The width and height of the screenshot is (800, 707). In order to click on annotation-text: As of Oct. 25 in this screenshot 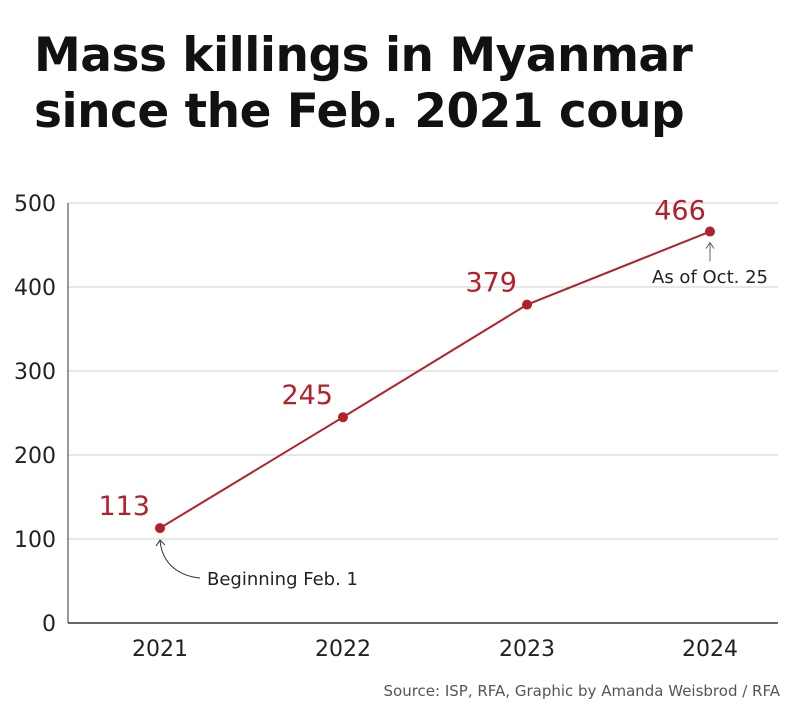, I will do `click(710, 277)`.